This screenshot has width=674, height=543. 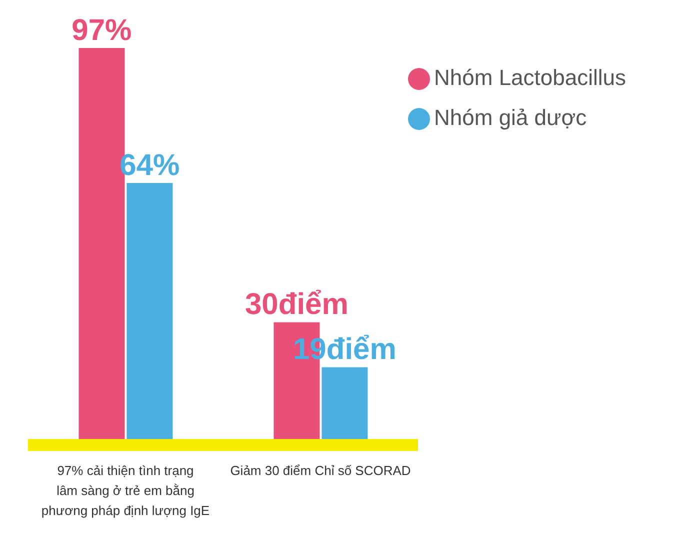 What do you see at coordinates (510, 117) in the screenshot?
I see `legend-label: Nhóm giả dược` at bounding box center [510, 117].